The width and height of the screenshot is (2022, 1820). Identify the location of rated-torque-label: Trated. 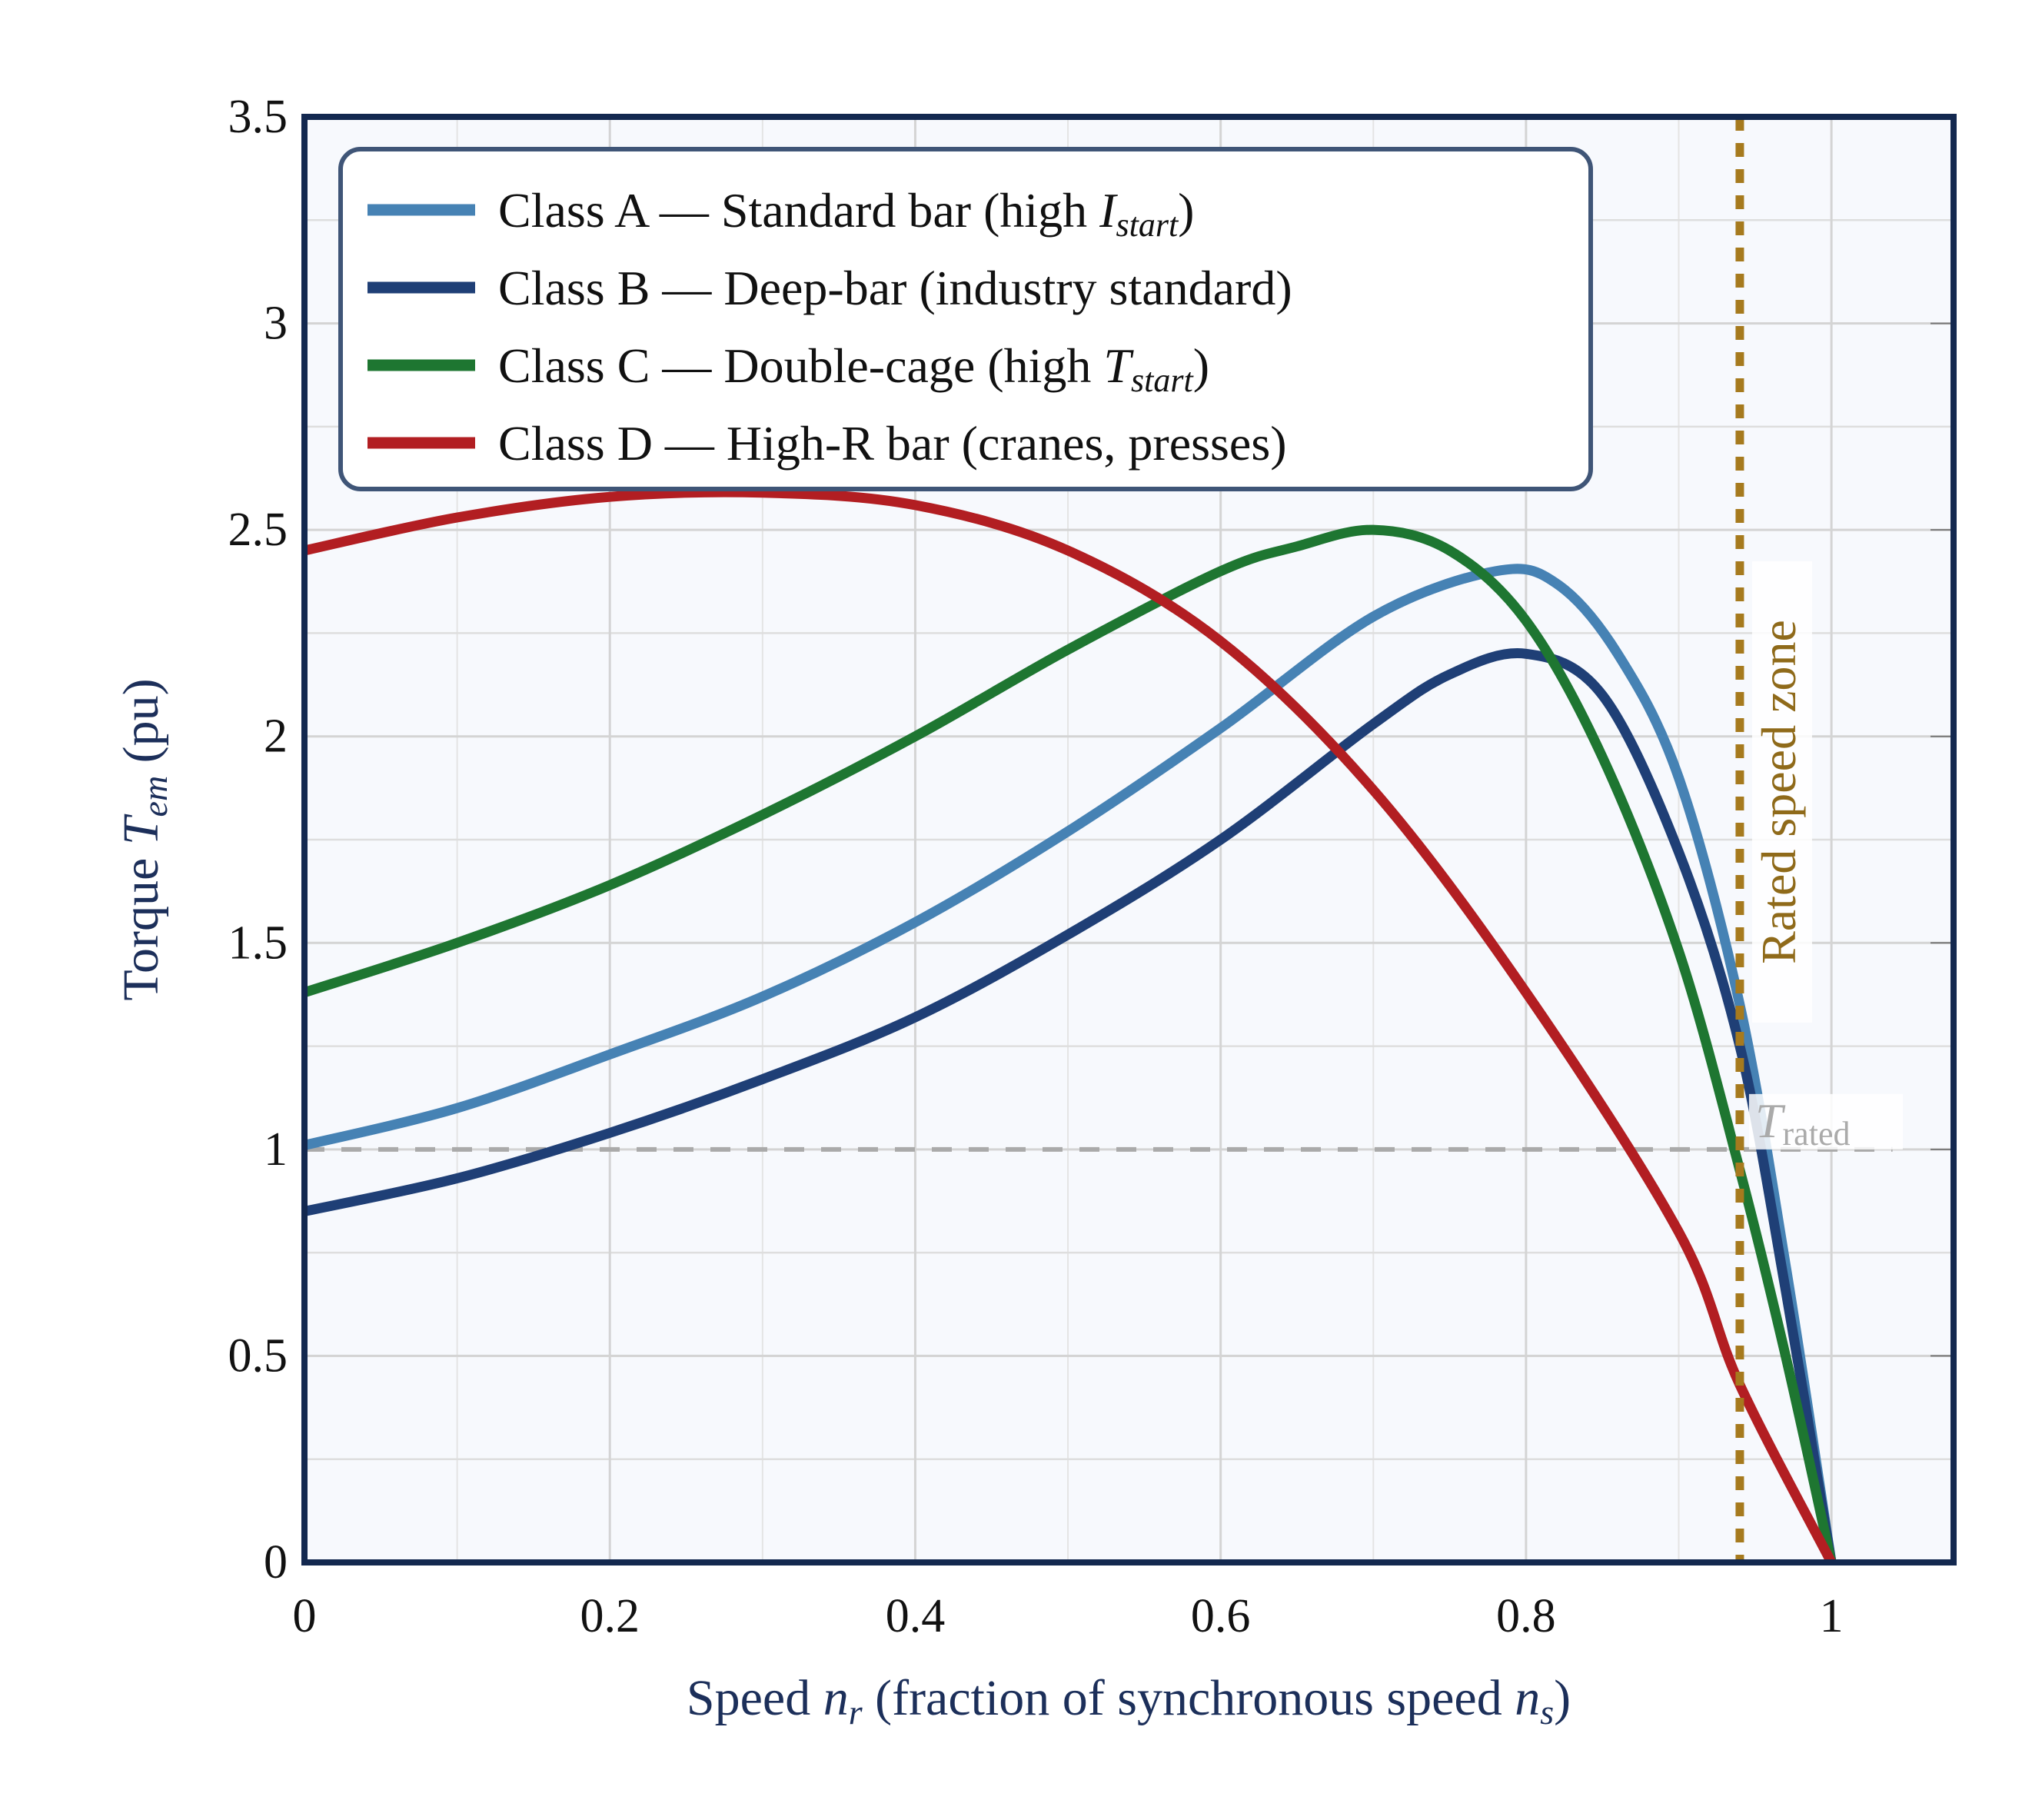
(1825, 1123).